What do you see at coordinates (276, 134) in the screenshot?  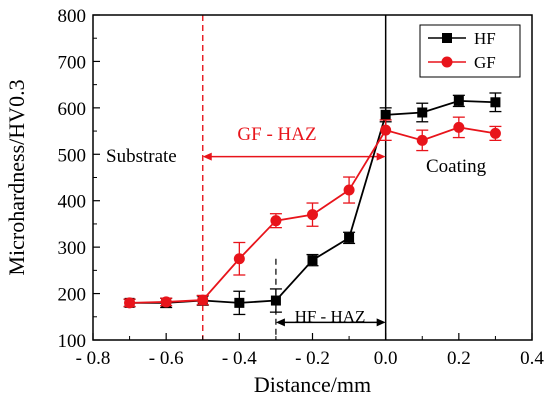 I see `gf-haz-annotation: GF - HAZ` at bounding box center [276, 134].